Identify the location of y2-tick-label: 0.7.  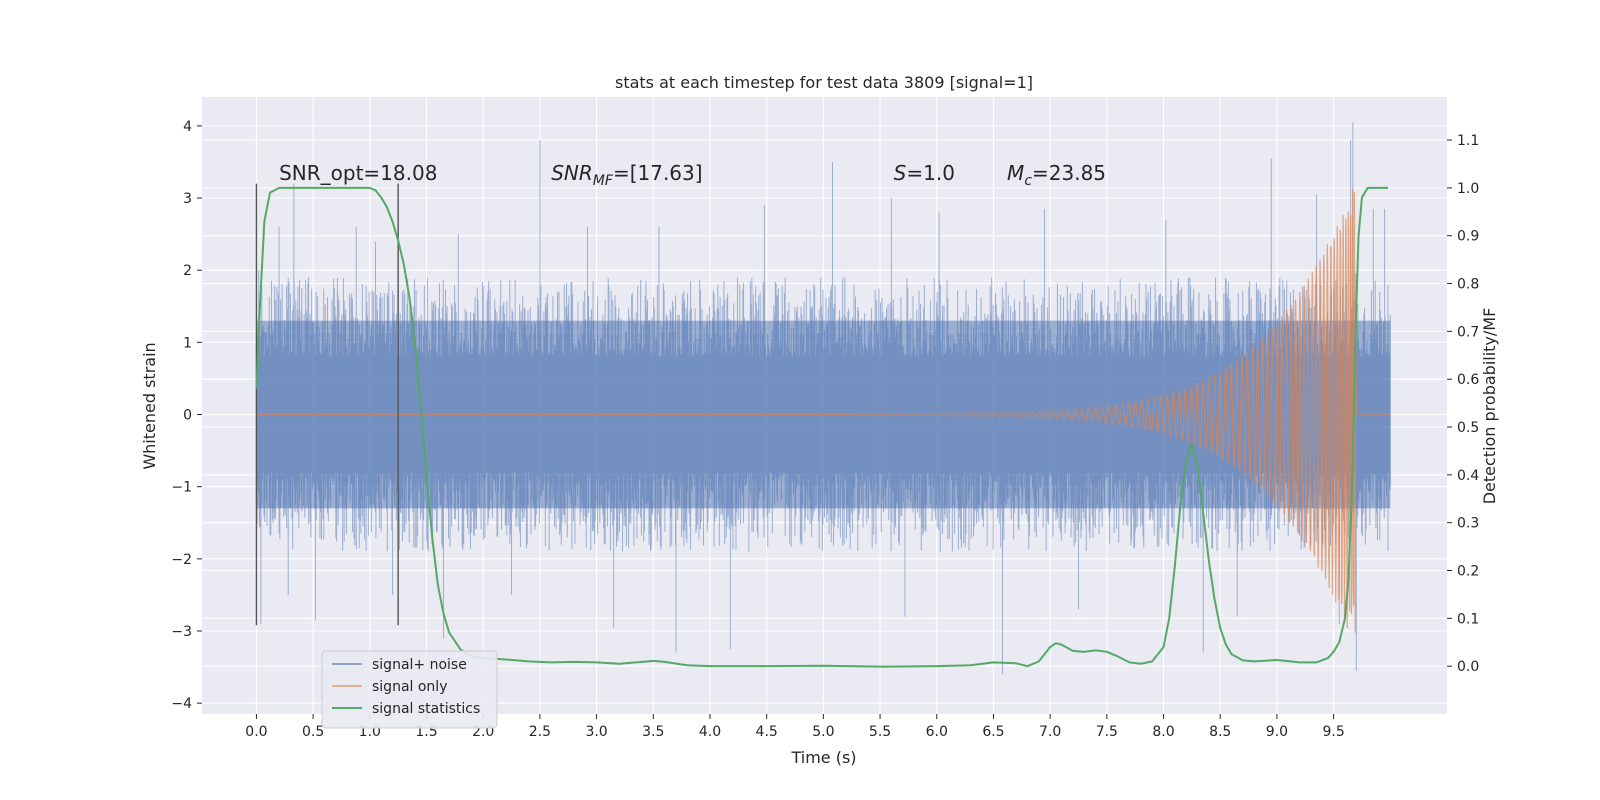
(1468, 332).